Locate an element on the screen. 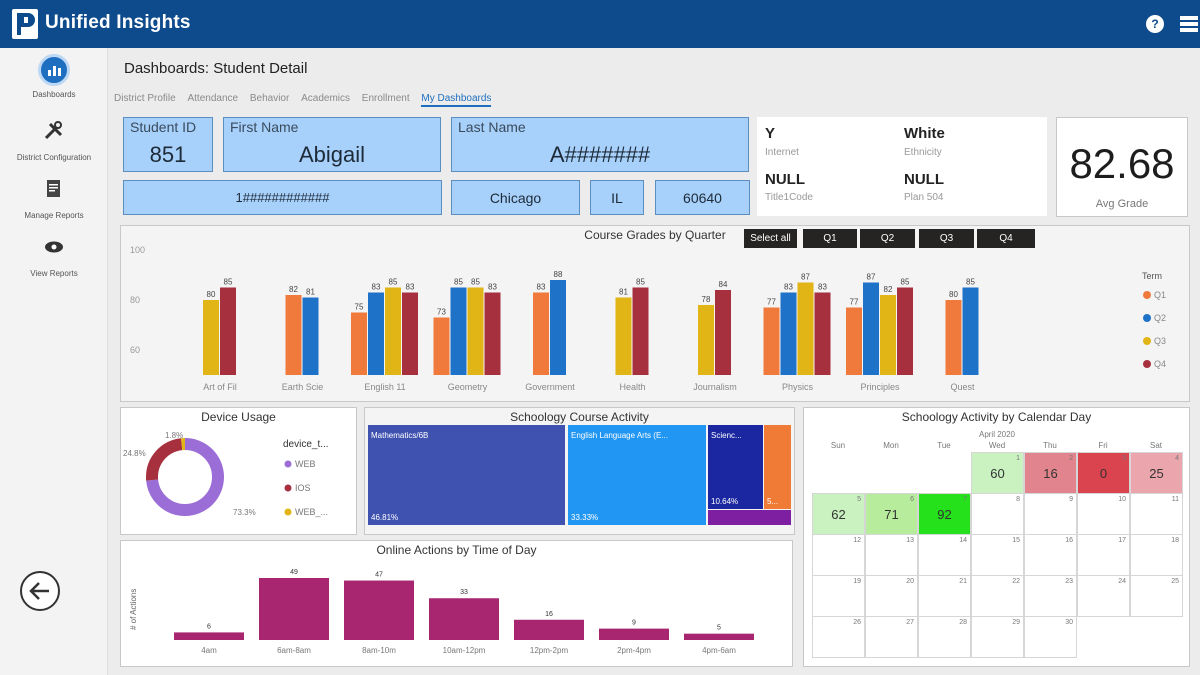 The width and height of the screenshot is (1200, 675). help-icon: ? is located at coordinates (1155, 24).